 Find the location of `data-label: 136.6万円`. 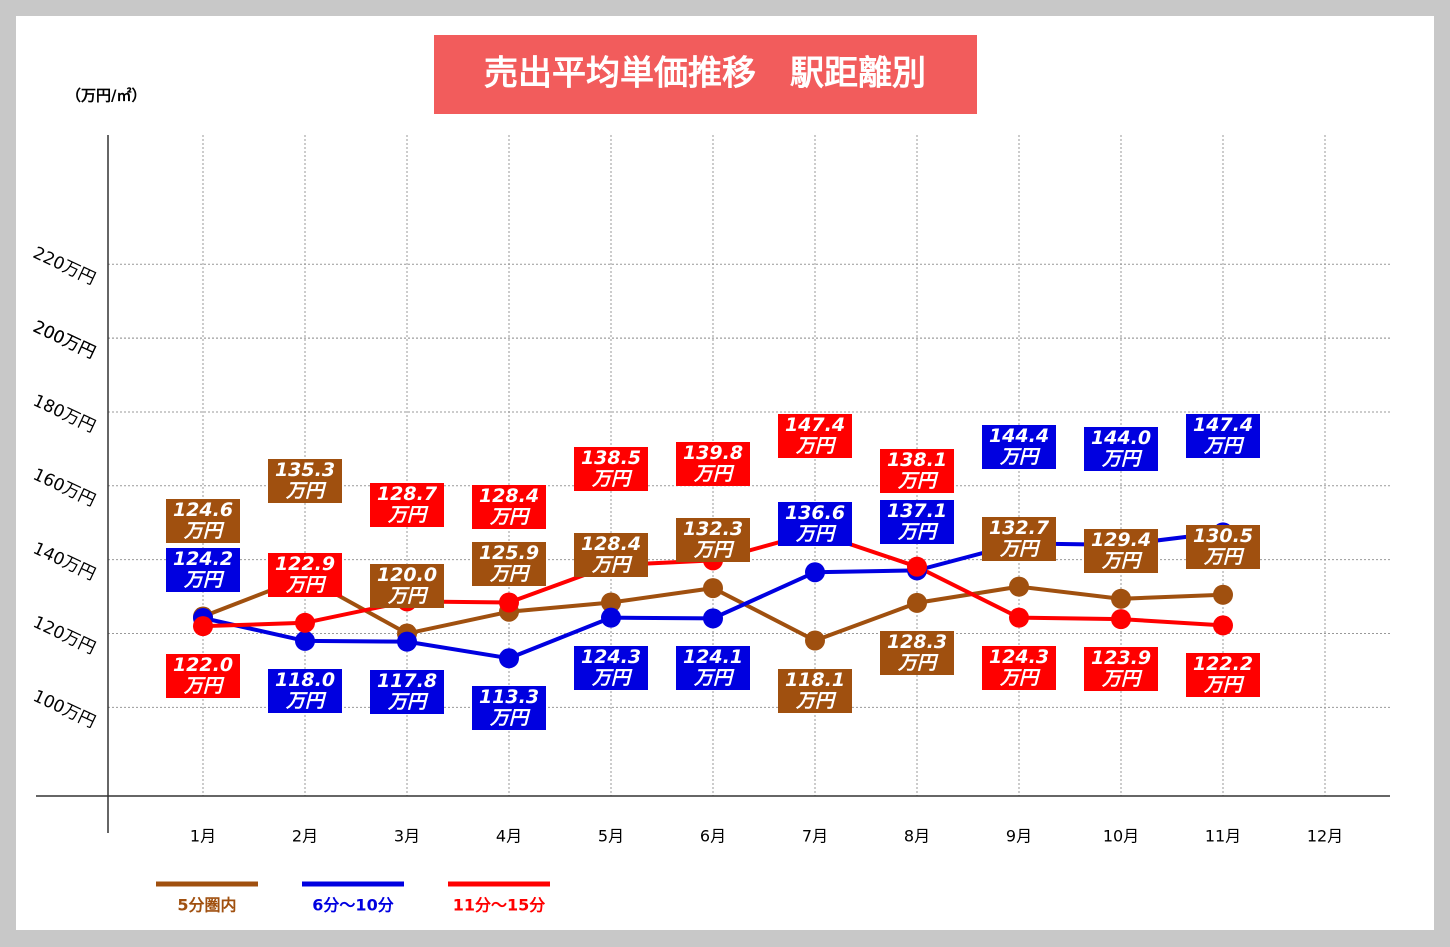

data-label: 136.6万円 is located at coordinates (815, 524).